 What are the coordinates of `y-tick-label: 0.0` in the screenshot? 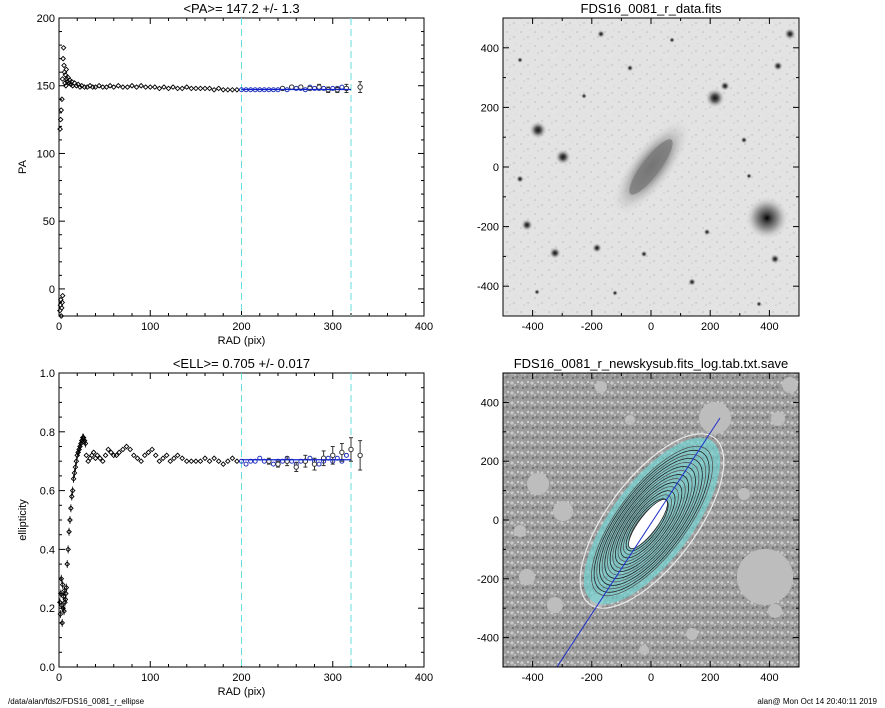 It's located at (47, 668).